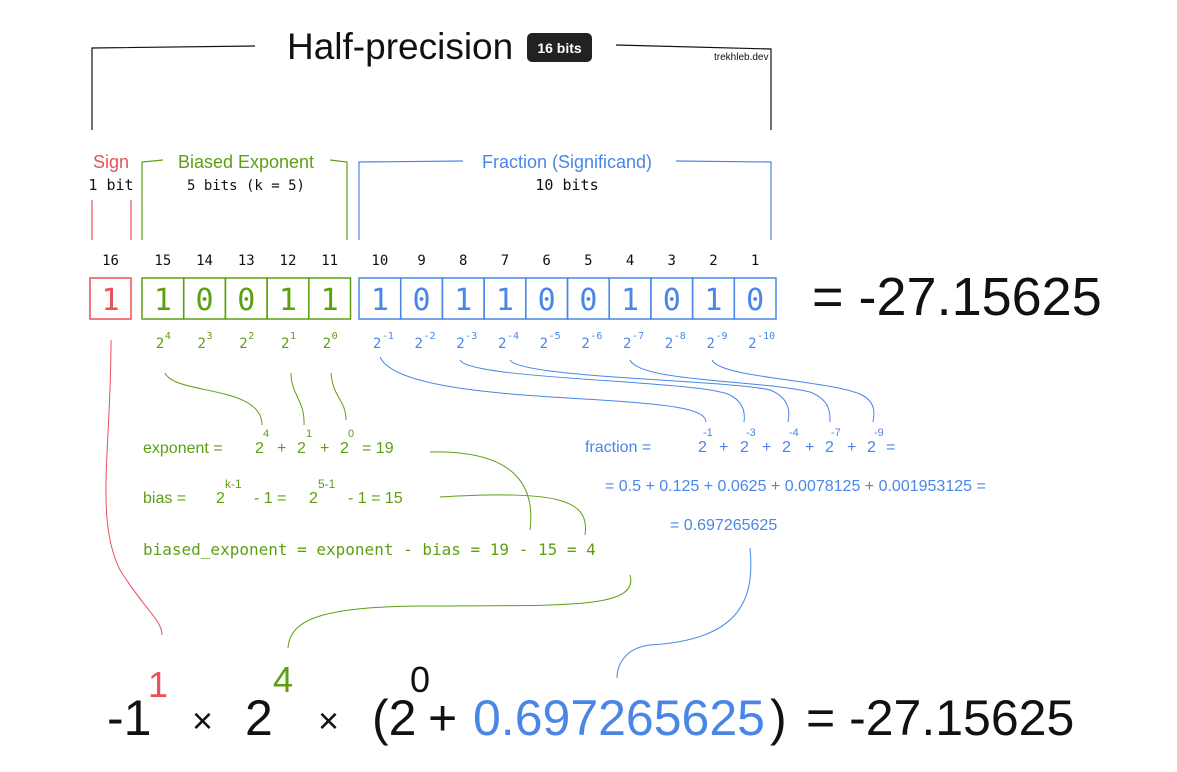  Describe the element at coordinates (588, 261) in the screenshot. I see `bit-position-12: 5` at that location.